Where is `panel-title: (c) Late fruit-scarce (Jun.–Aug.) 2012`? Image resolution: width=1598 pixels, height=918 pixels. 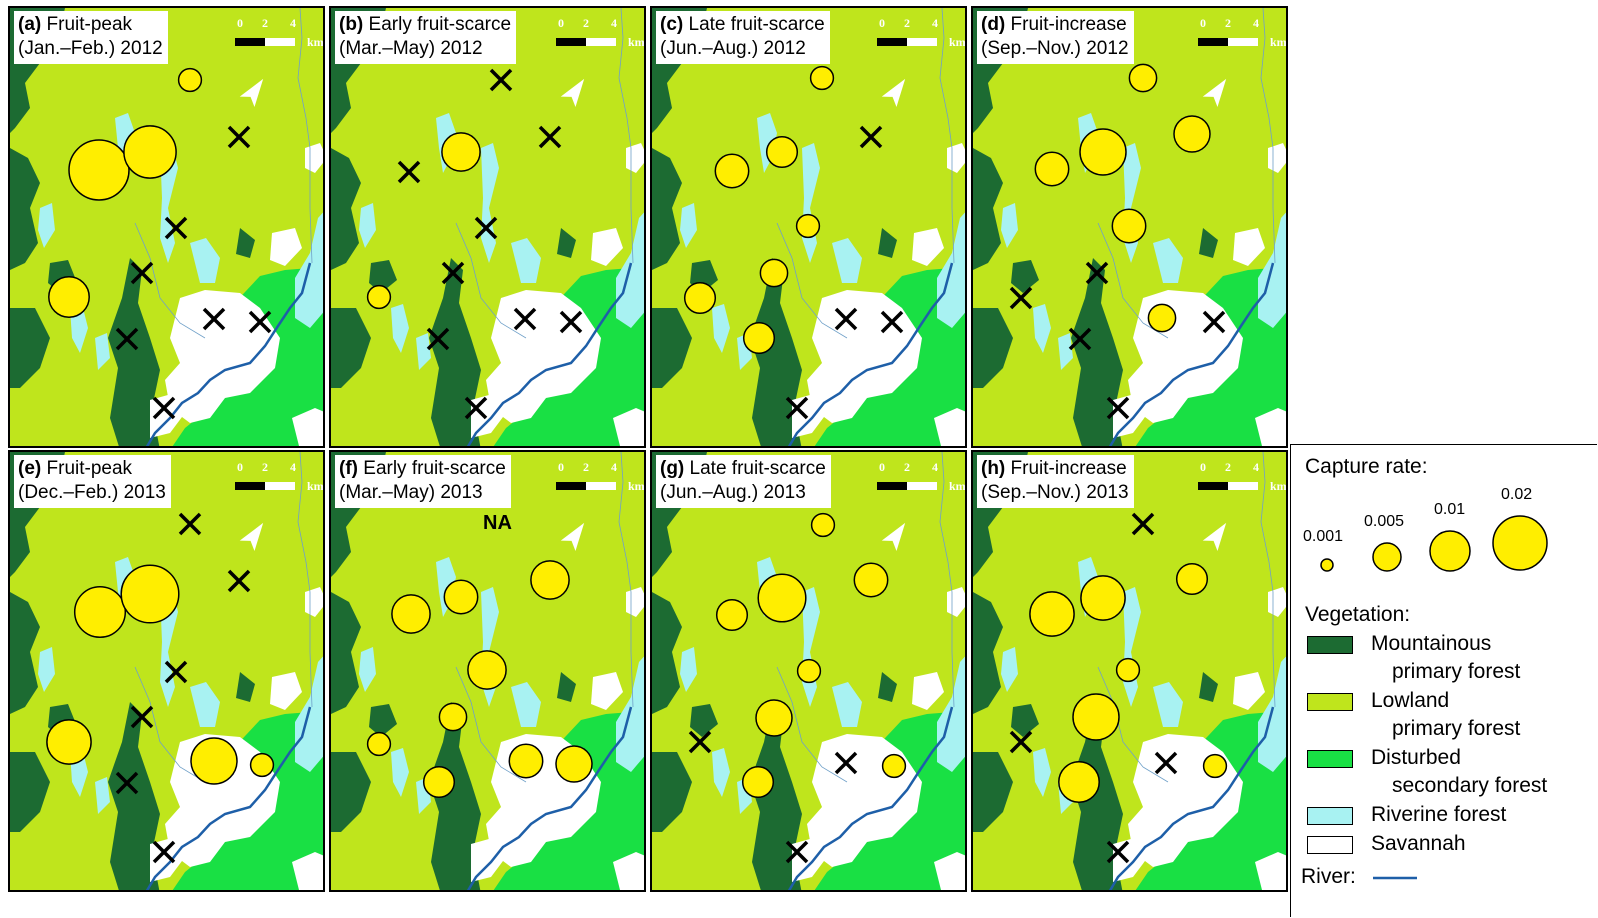
panel-title: (c) Late fruit-scarce (Jun.–Aug.) 2012 is located at coordinates (743, 37).